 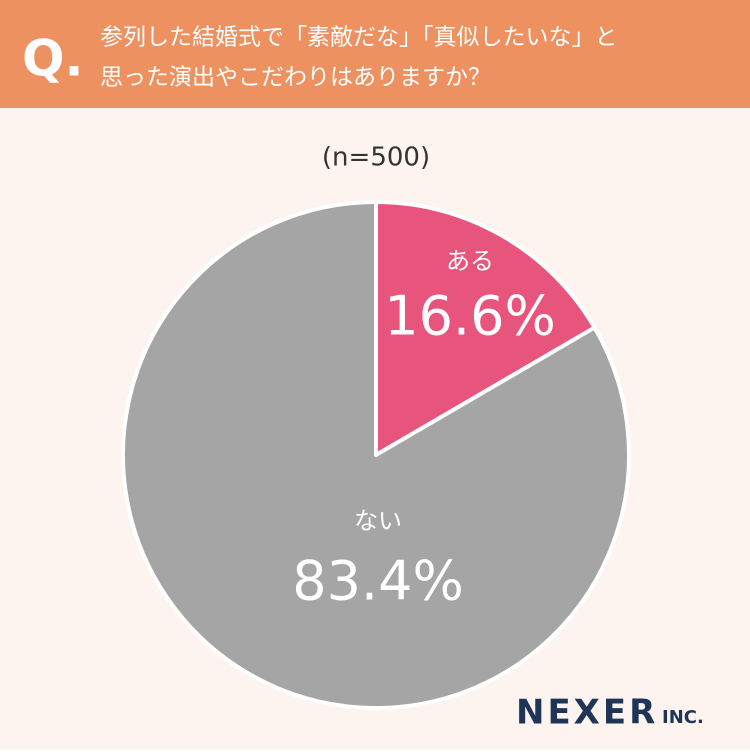 What do you see at coordinates (470, 261) in the screenshot?
I see `slice-category: ある` at bounding box center [470, 261].